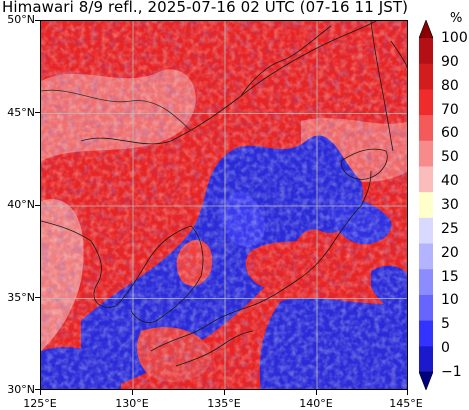 The height and width of the screenshot is (410, 469). Describe the element at coordinates (21, 19) in the screenshot. I see `lat-label-50: 50°N` at that location.